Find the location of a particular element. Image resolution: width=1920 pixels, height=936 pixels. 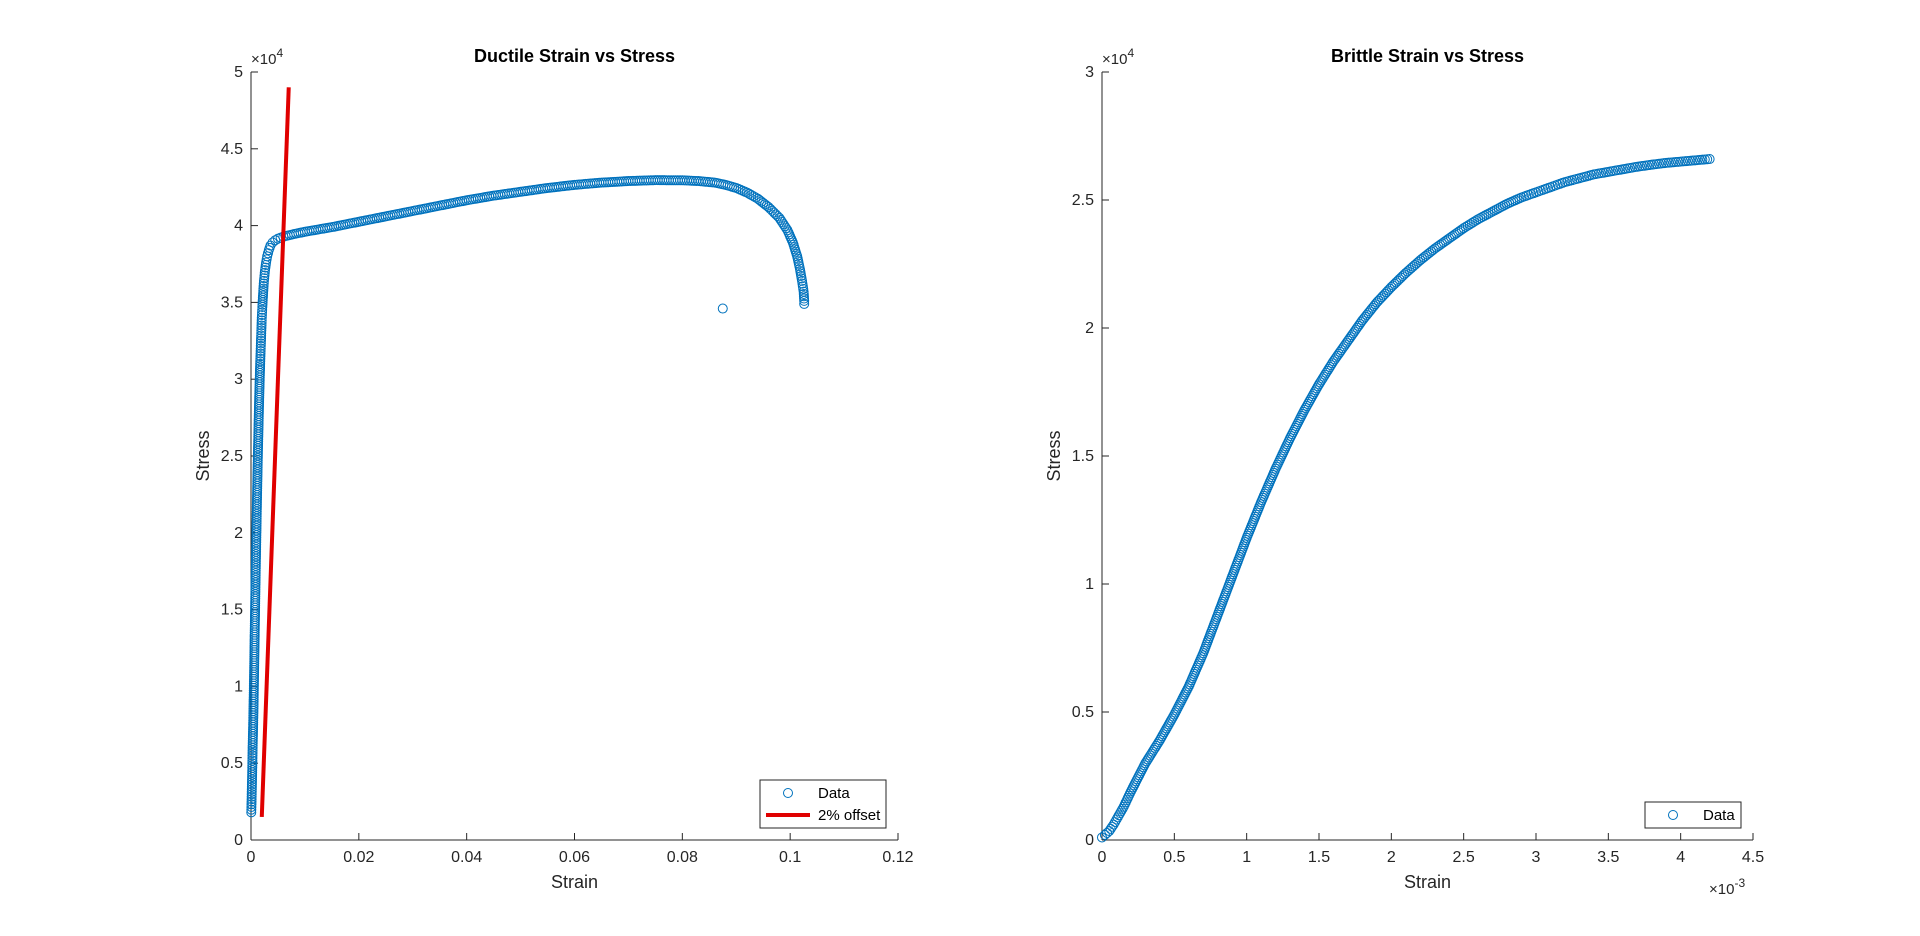

y-tick-label: 1 is located at coordinates (1089, 584).